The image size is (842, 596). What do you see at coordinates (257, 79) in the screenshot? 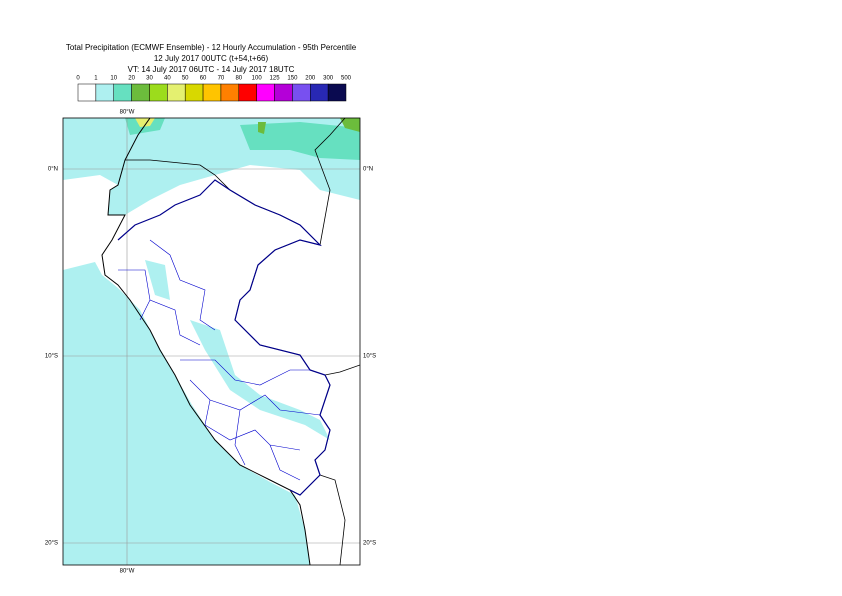
I see `legend-label: 100` at bounding box center [257, 79].